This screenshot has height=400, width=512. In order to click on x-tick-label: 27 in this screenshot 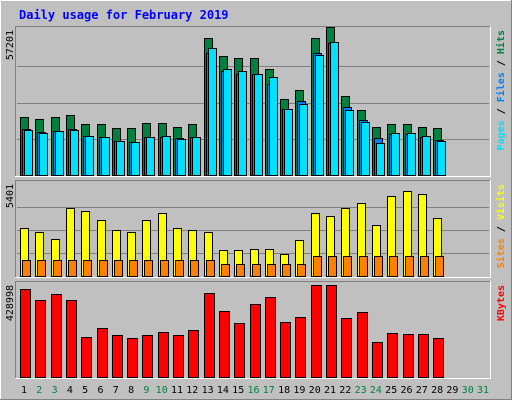, I will do `click(422, 390)`.